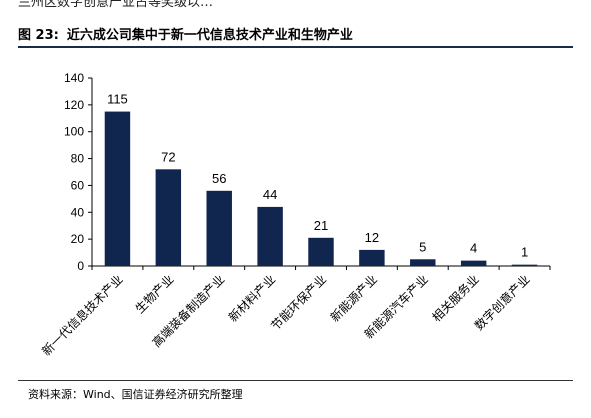 This screenshot has height=418, width=591. Describe the element at coordinates (74, 132) in the screenshot. I see `y-tick-label: 100` at that location.